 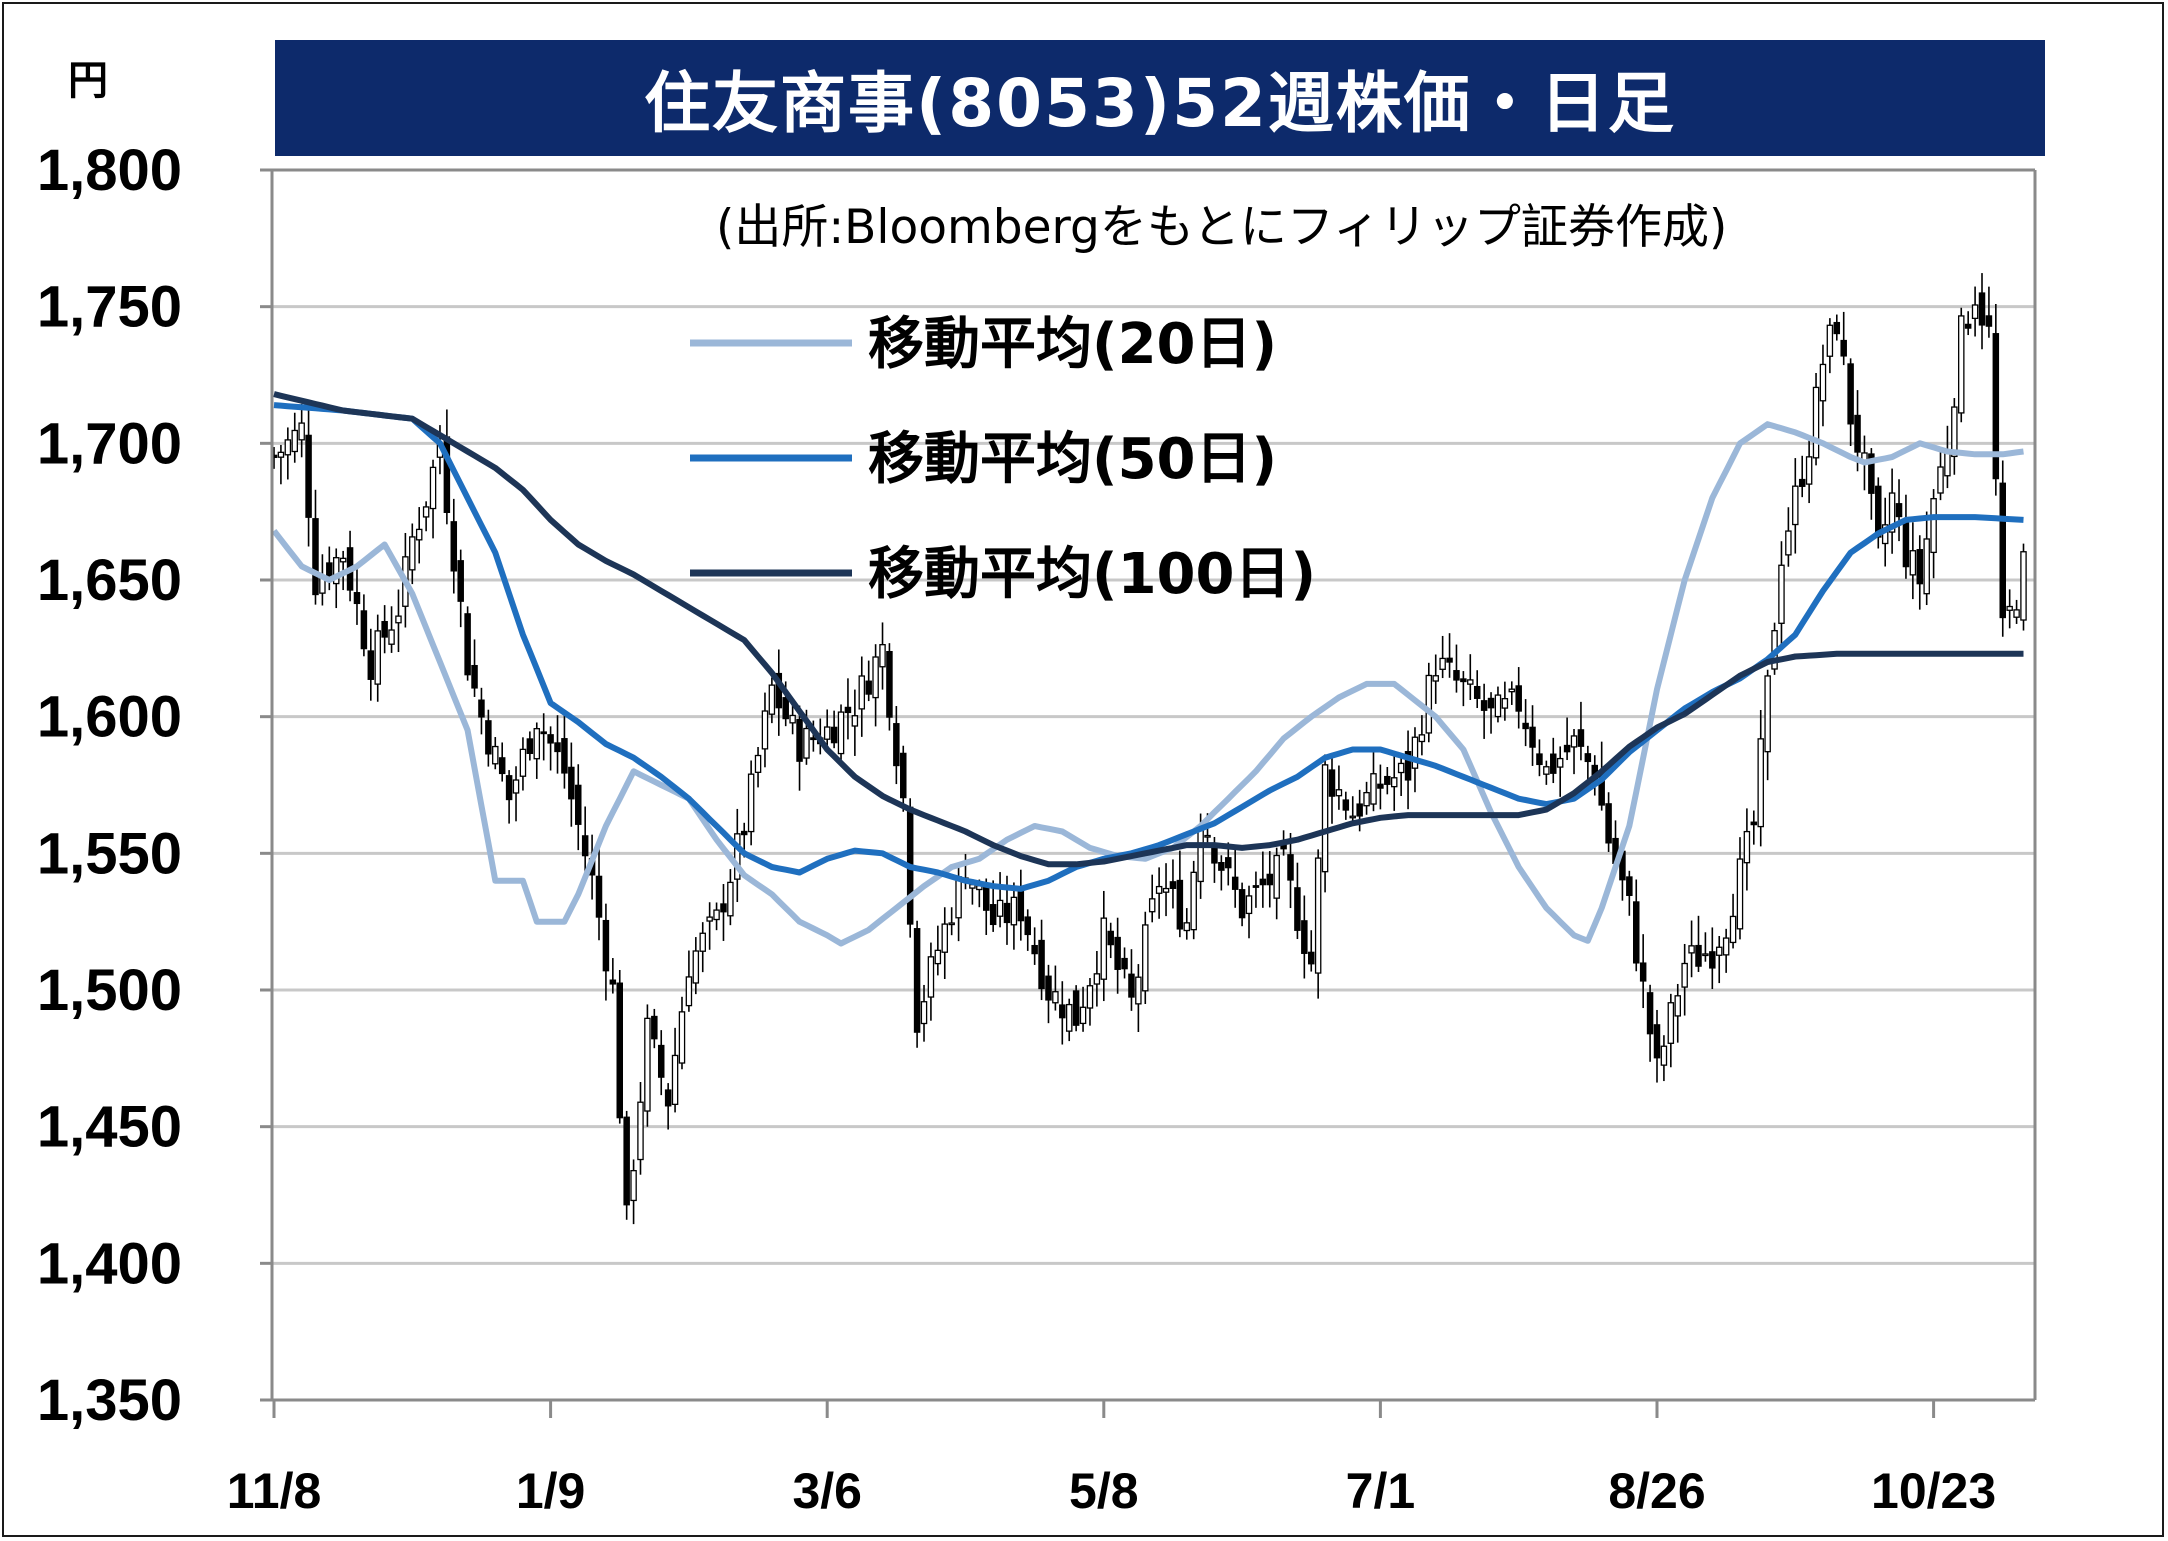 What do you see at coordinates (1072, 344) in the screenshot?
I see `legend-label-ma20: 移動平均(20日)` at bounding box center [1072, 344].